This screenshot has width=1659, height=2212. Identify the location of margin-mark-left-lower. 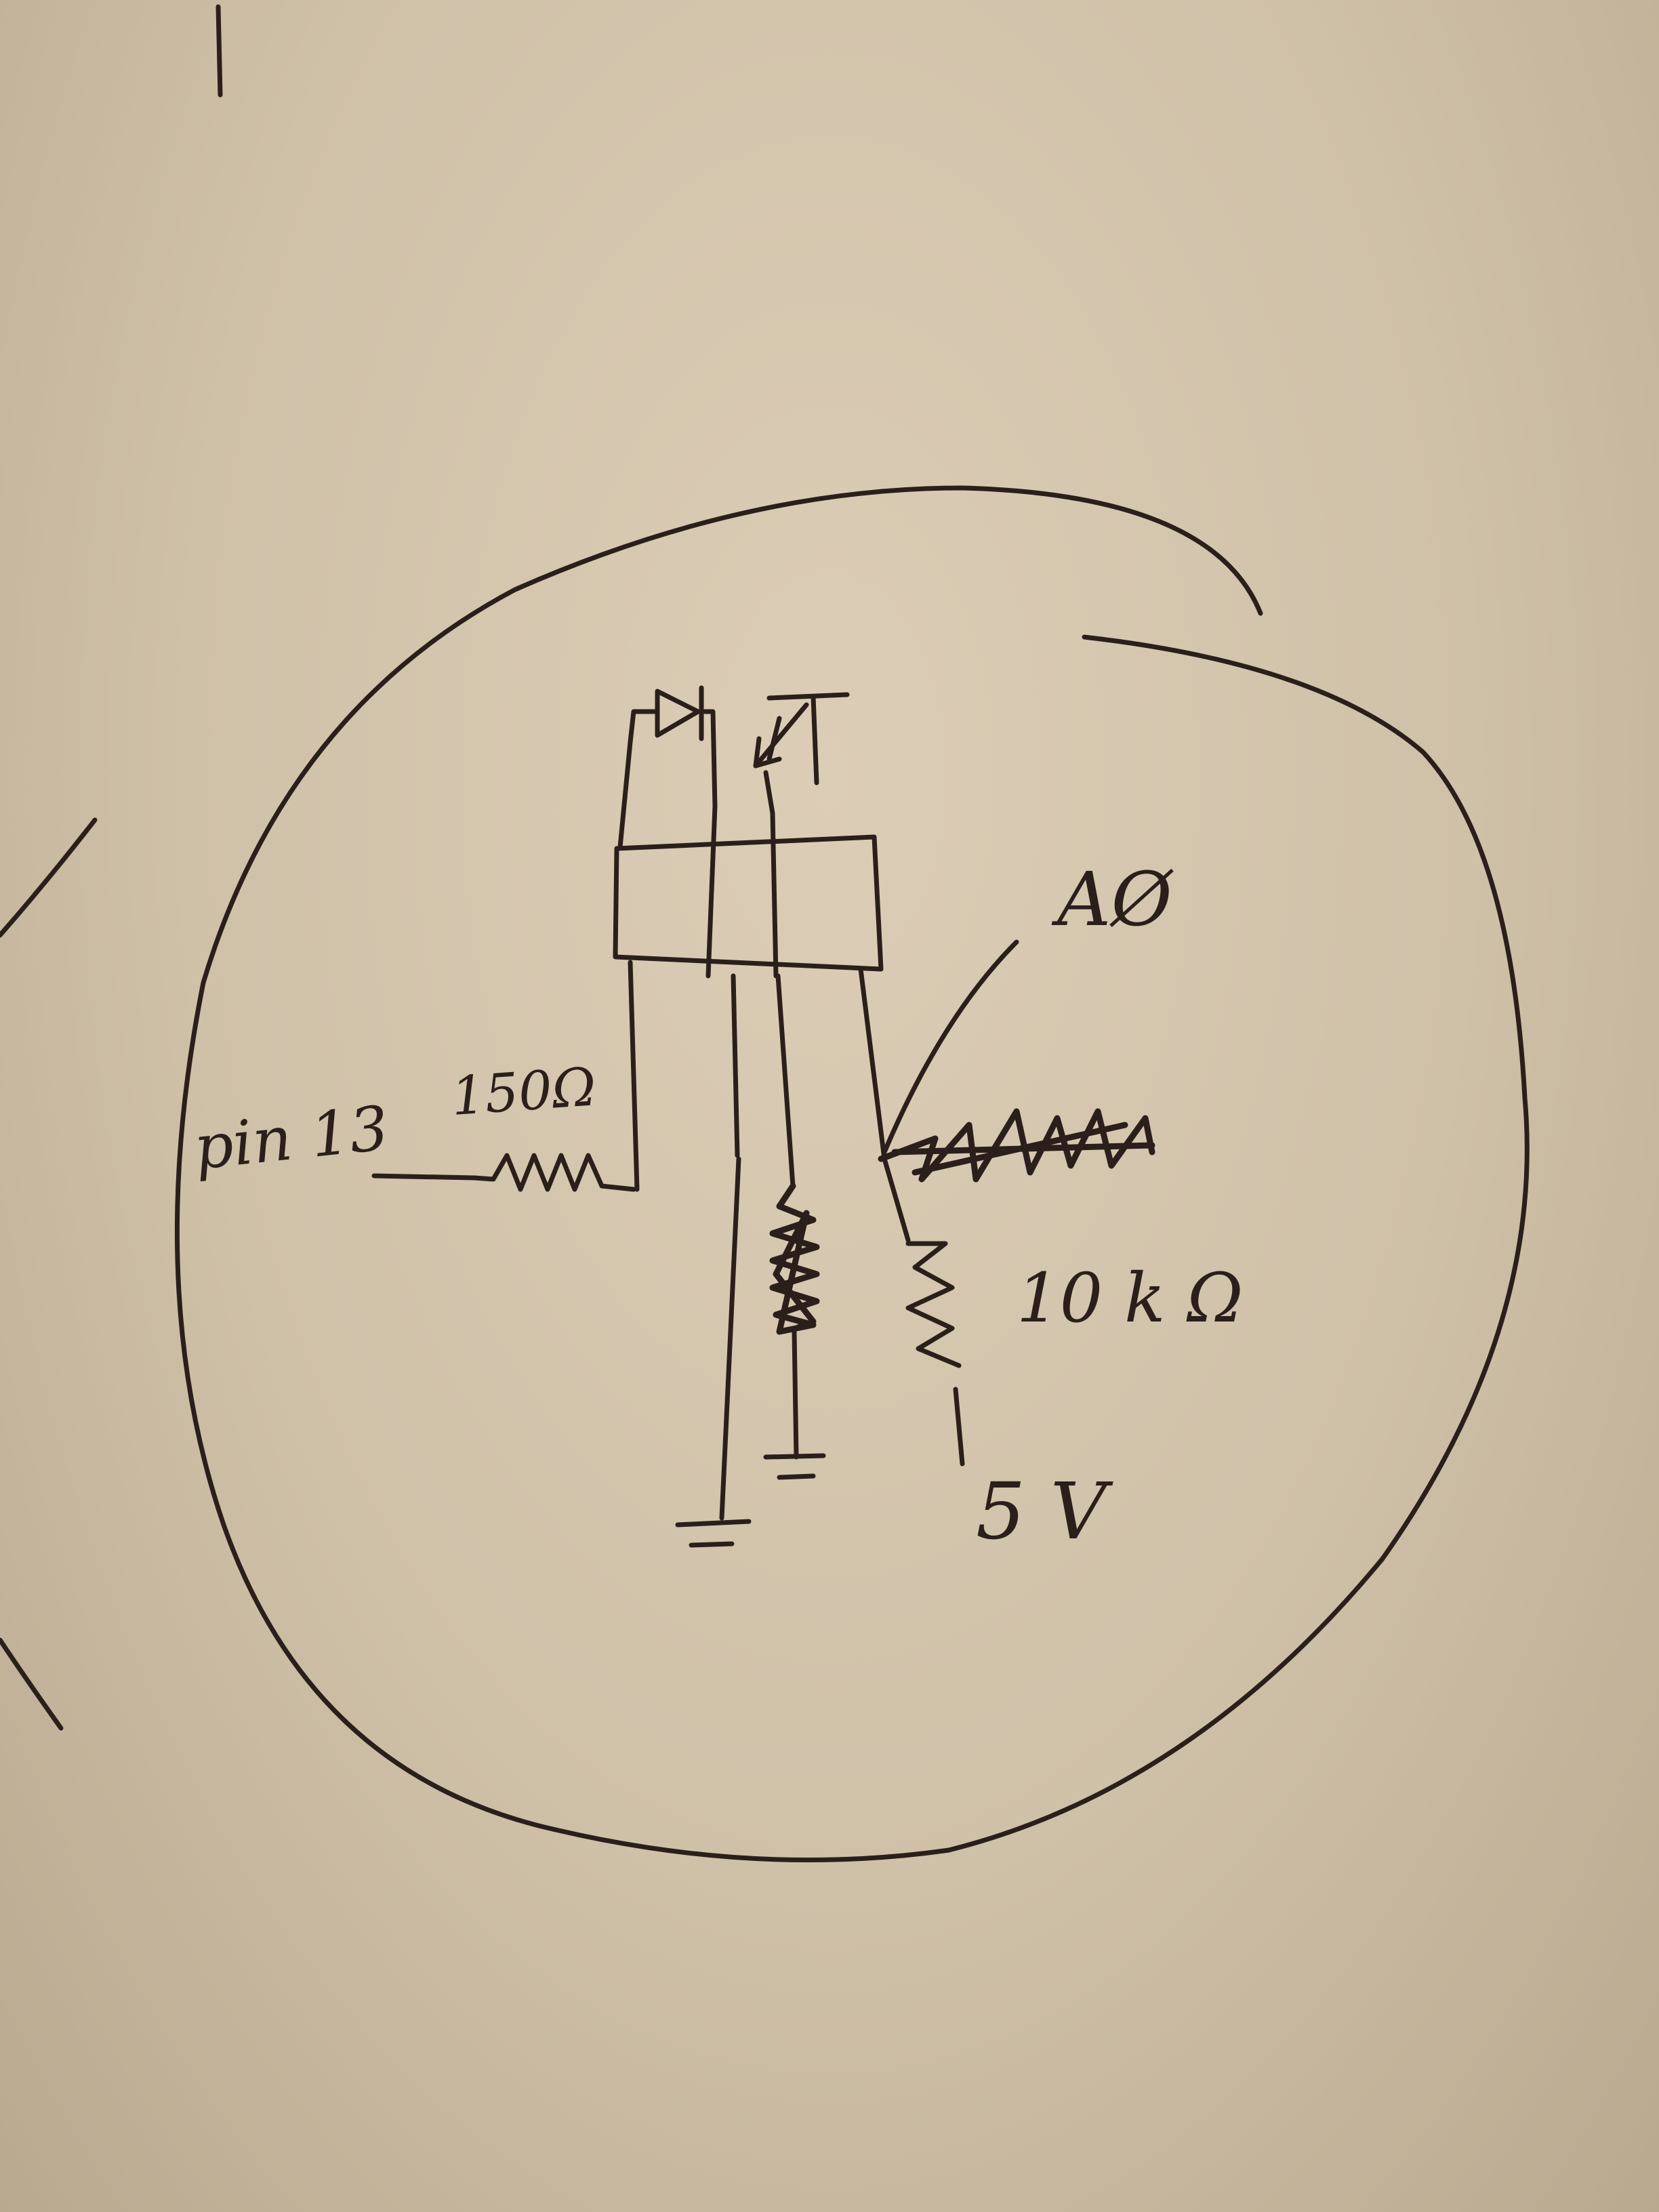
(32, 1684).